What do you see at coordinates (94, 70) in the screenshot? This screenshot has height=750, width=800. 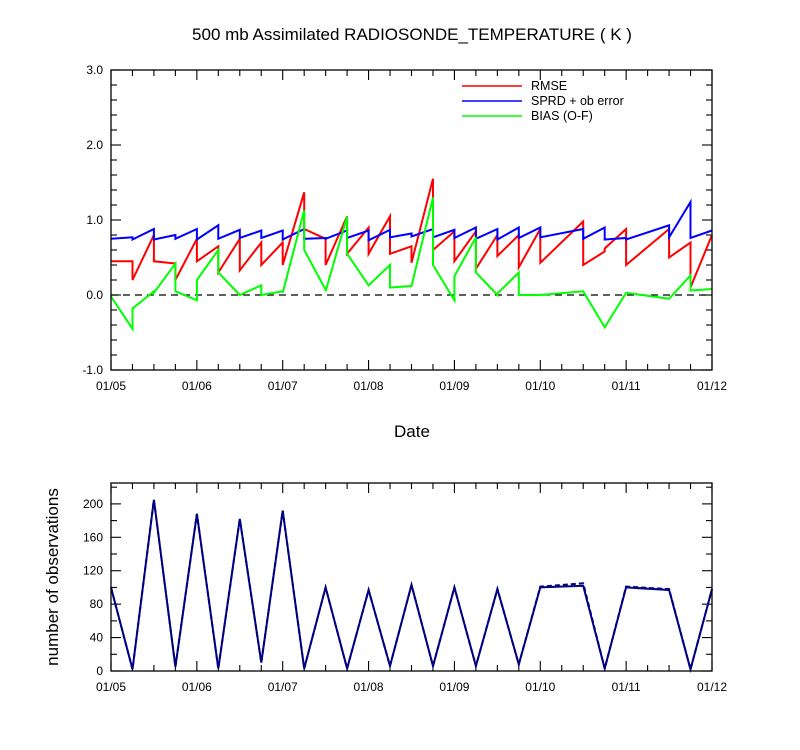 I see `y-tick-label: 3.0` at bounding box center [94, 70].